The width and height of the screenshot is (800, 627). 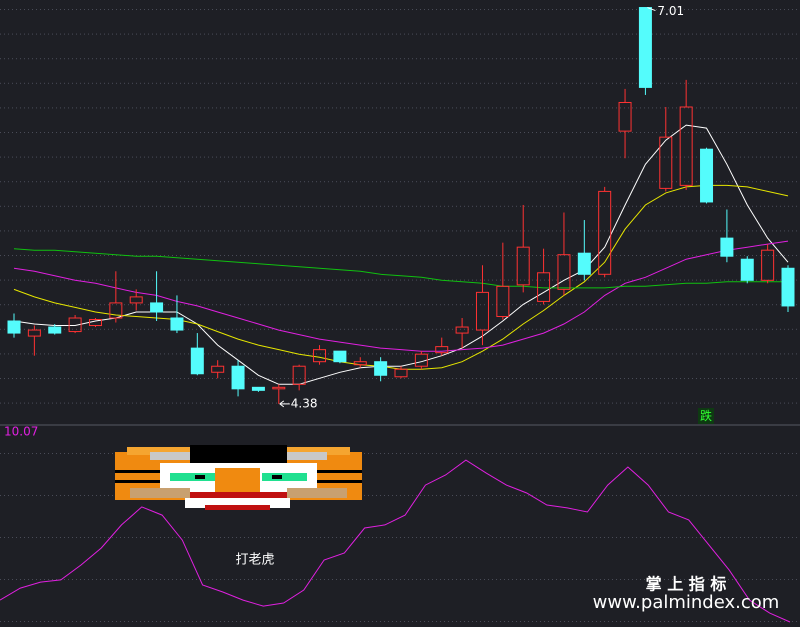 I want to click on watermark-title: 掌 上 指 标, so click(x=686, y=584).